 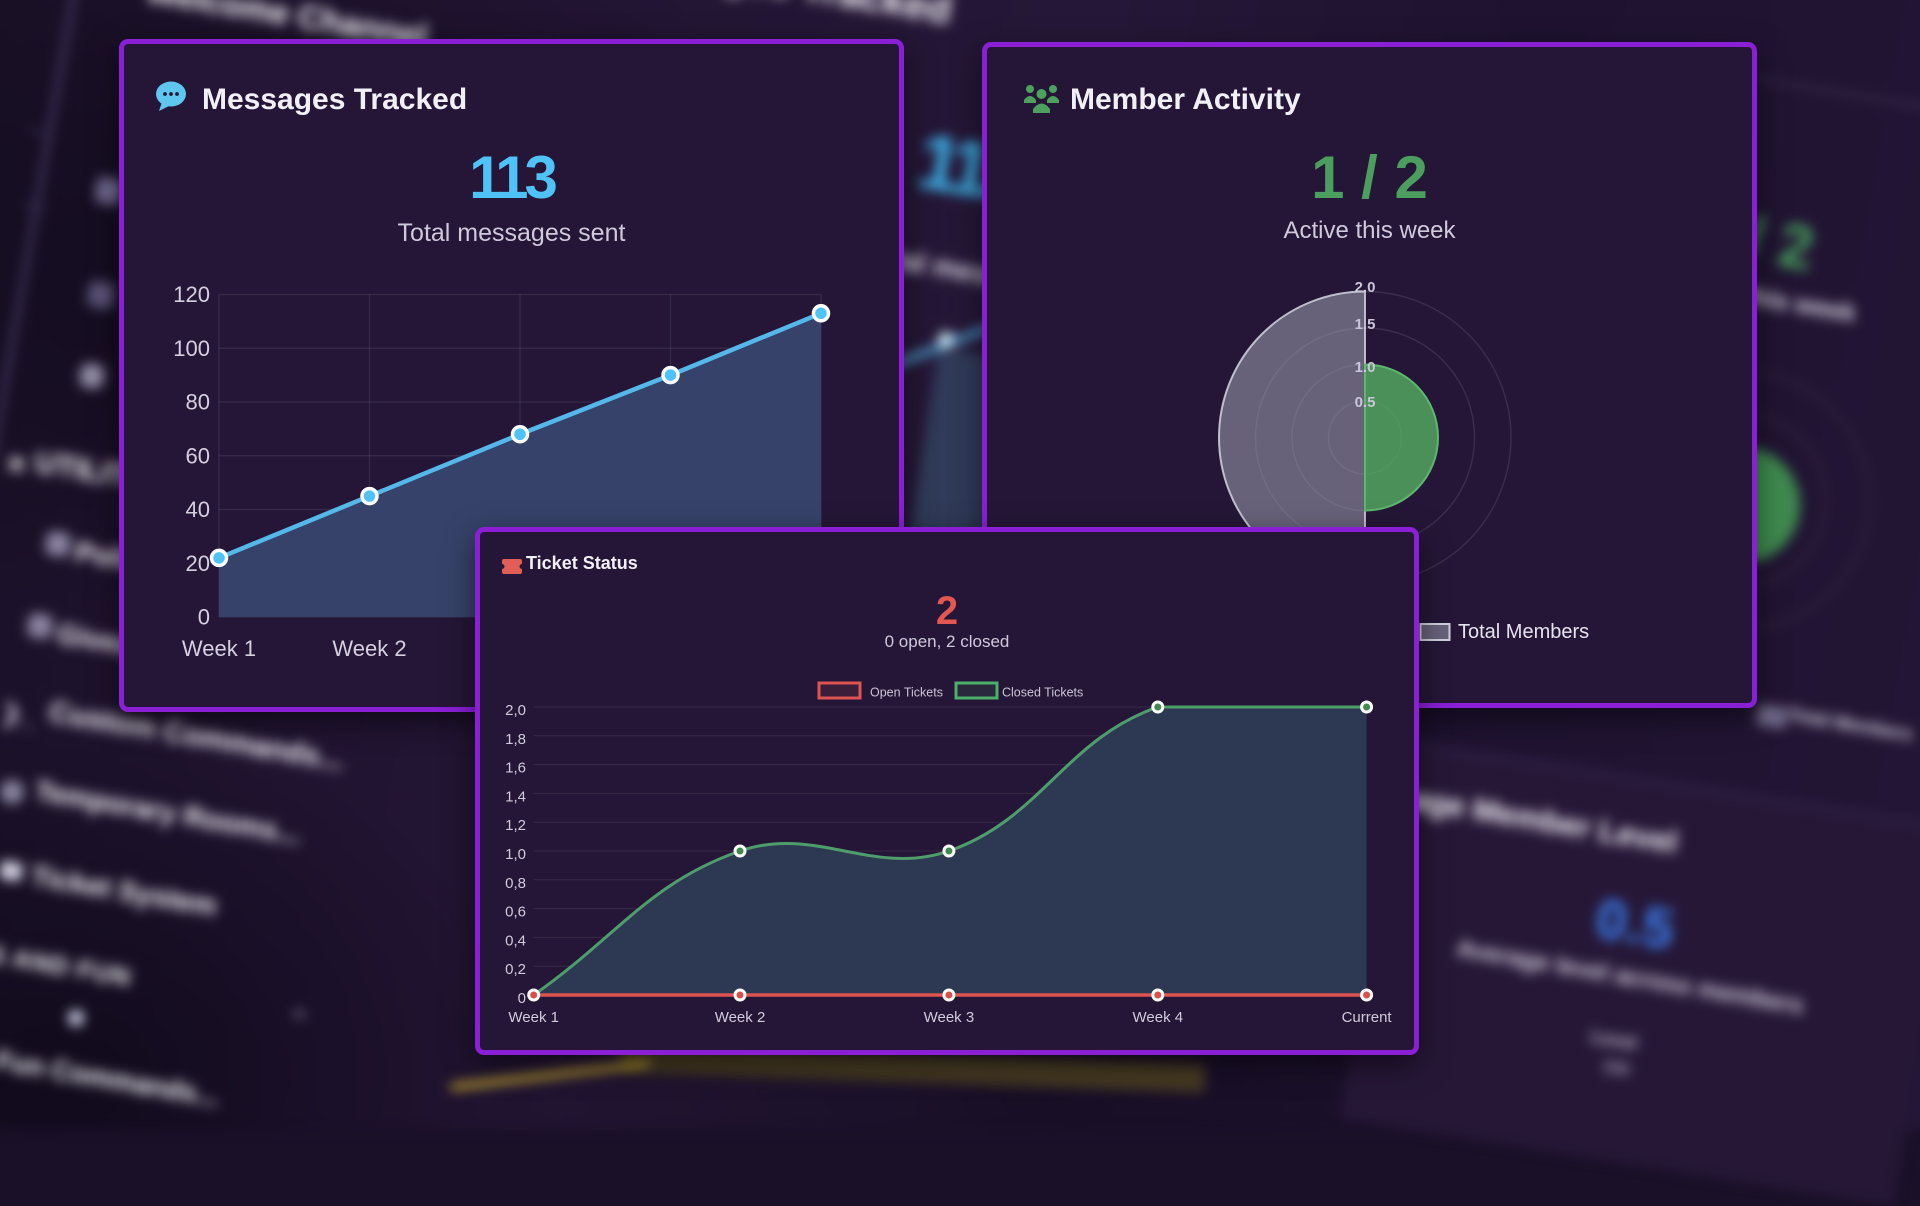 I want to click on svg-text: 1.0, so click(x=1365, y=367).